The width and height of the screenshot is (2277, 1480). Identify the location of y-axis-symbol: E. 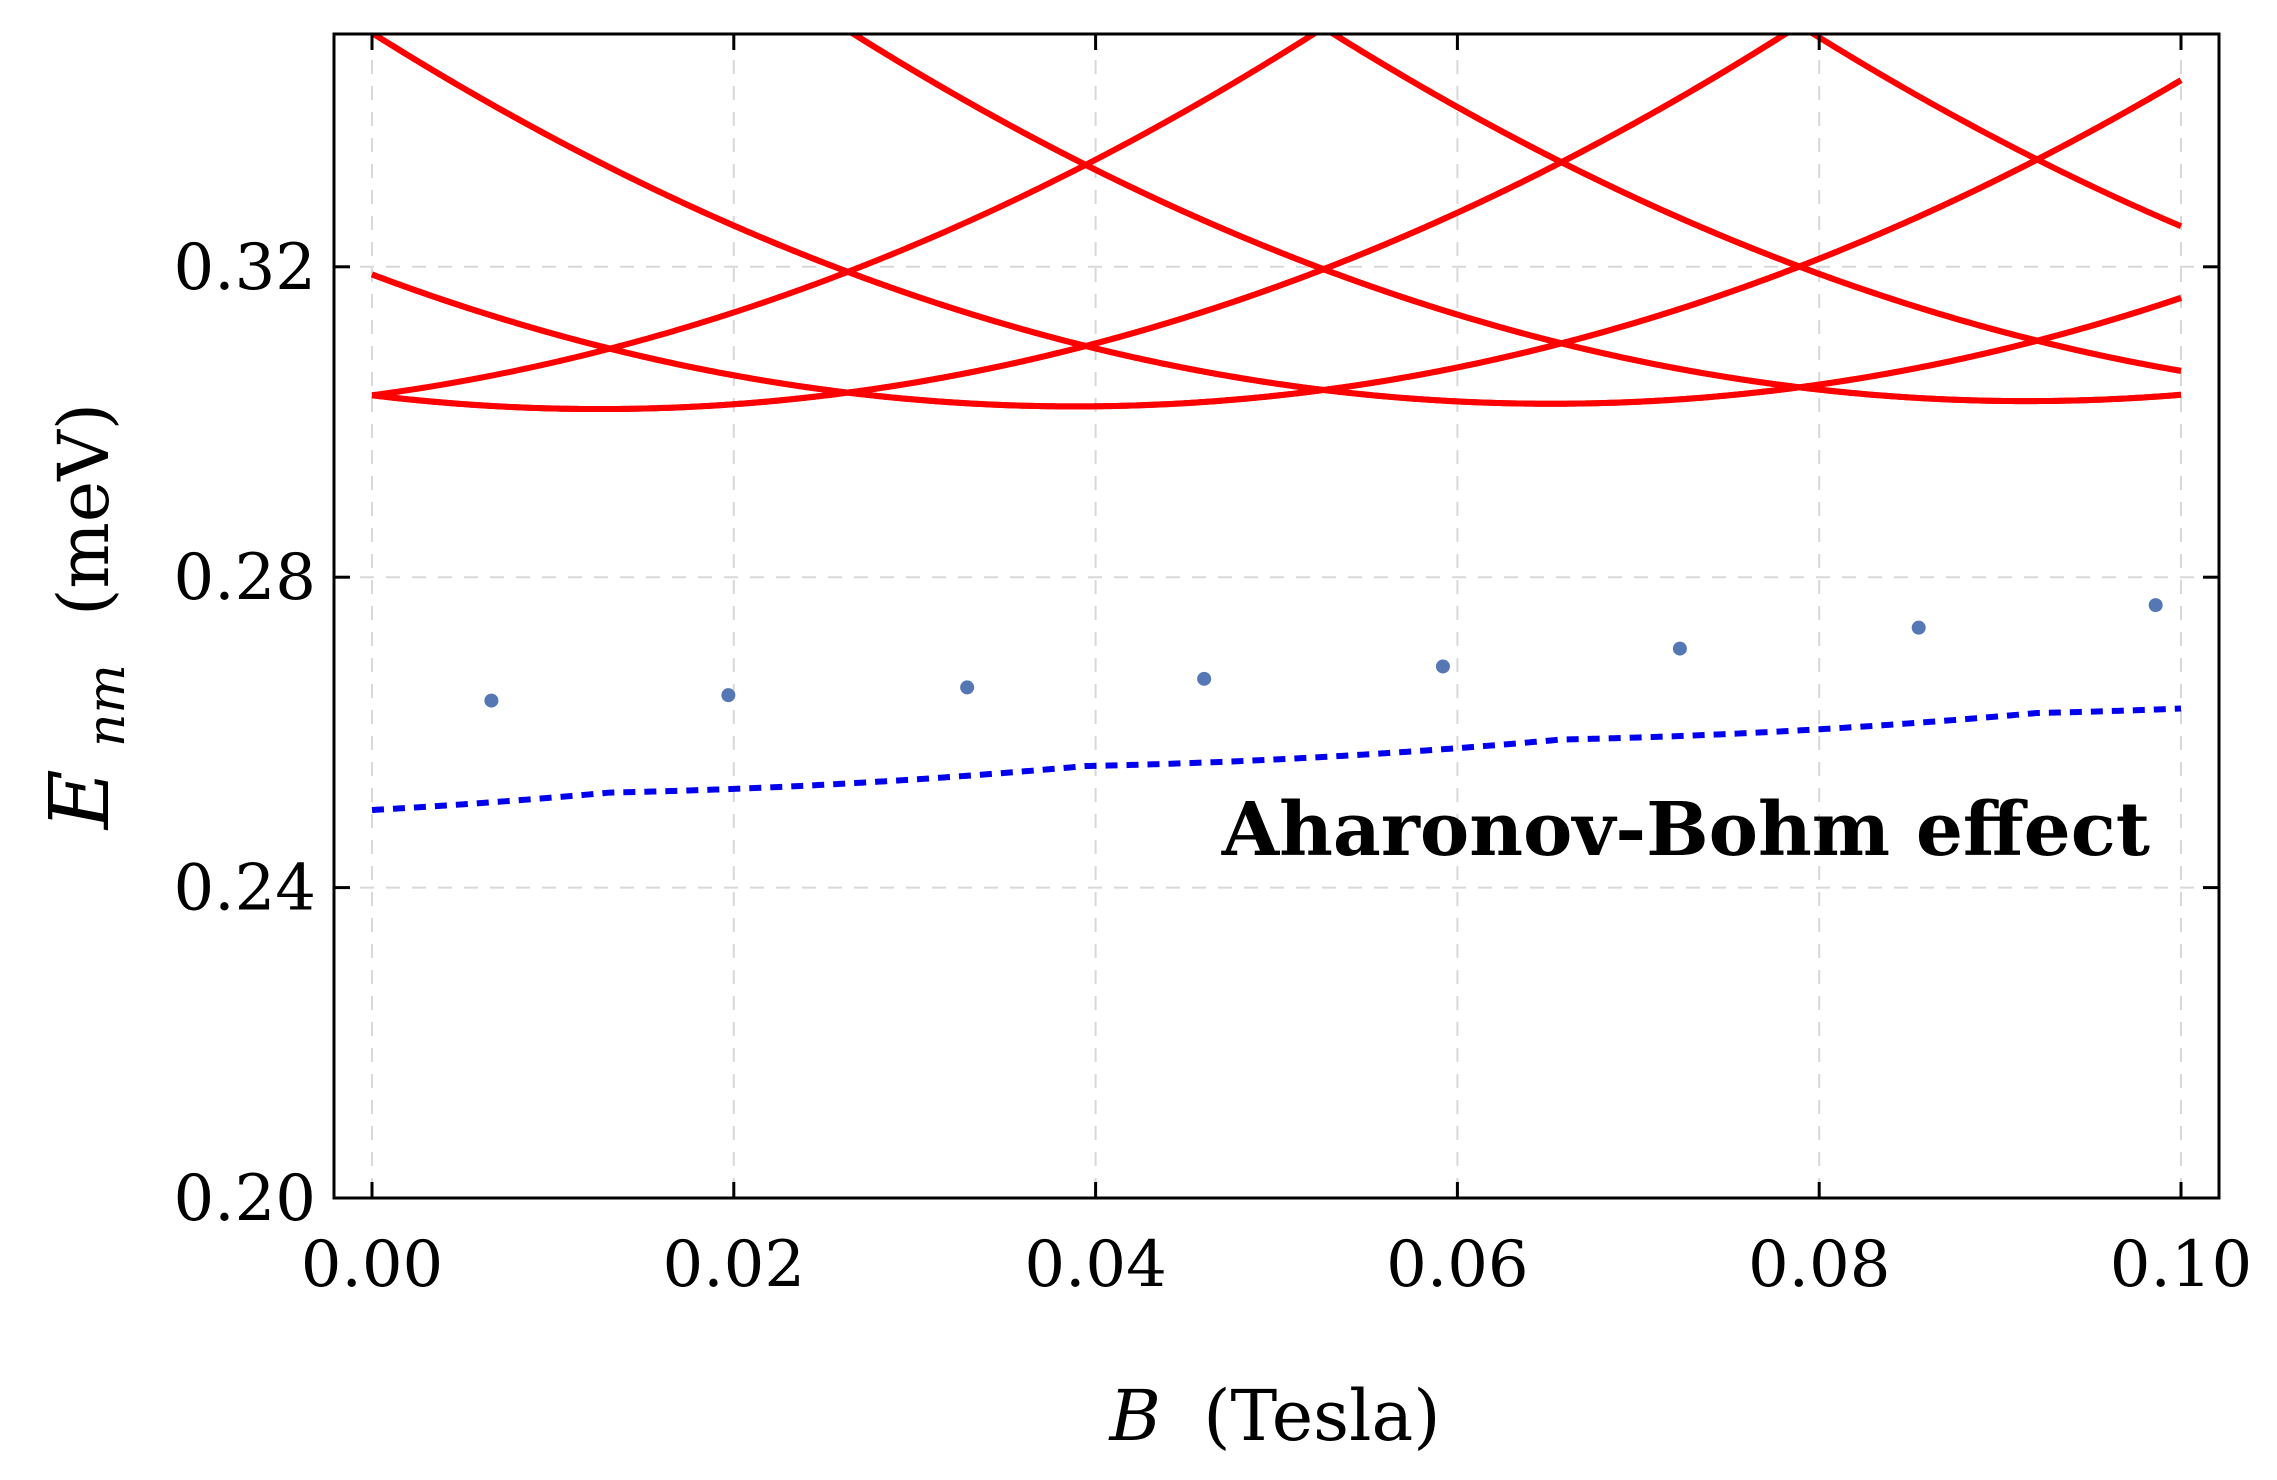
(80, 800).